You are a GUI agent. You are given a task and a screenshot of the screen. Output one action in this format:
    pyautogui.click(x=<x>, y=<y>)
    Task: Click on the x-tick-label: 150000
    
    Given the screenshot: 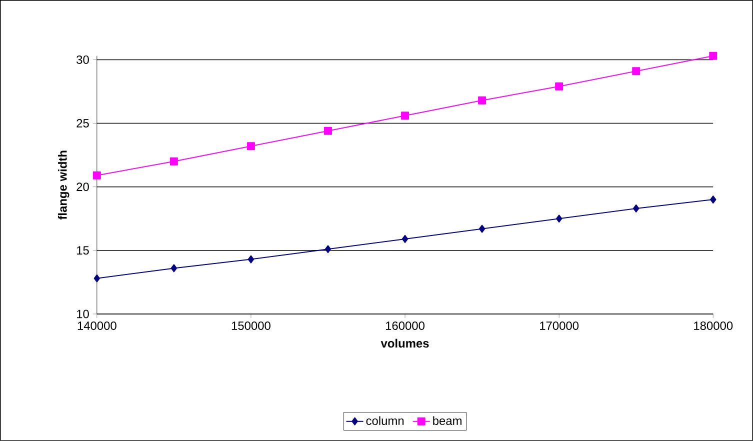 What is the action you would take?
    pyautogui.click(x=251, y=326)
    